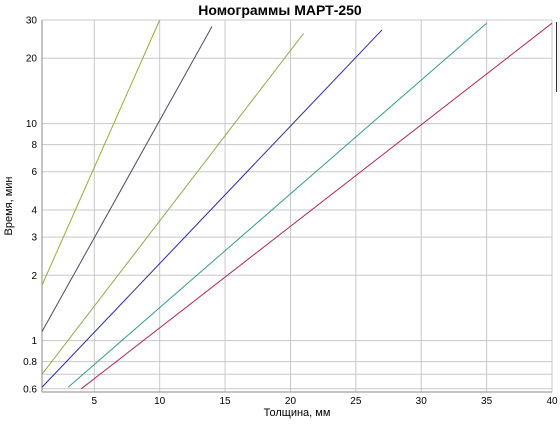 The height and width of the screenshot is (426, 560). What do you see at coordinates (34, 276) in the screenshot?
I see `y-tick-label: 2` at bounding box center [34, 276].